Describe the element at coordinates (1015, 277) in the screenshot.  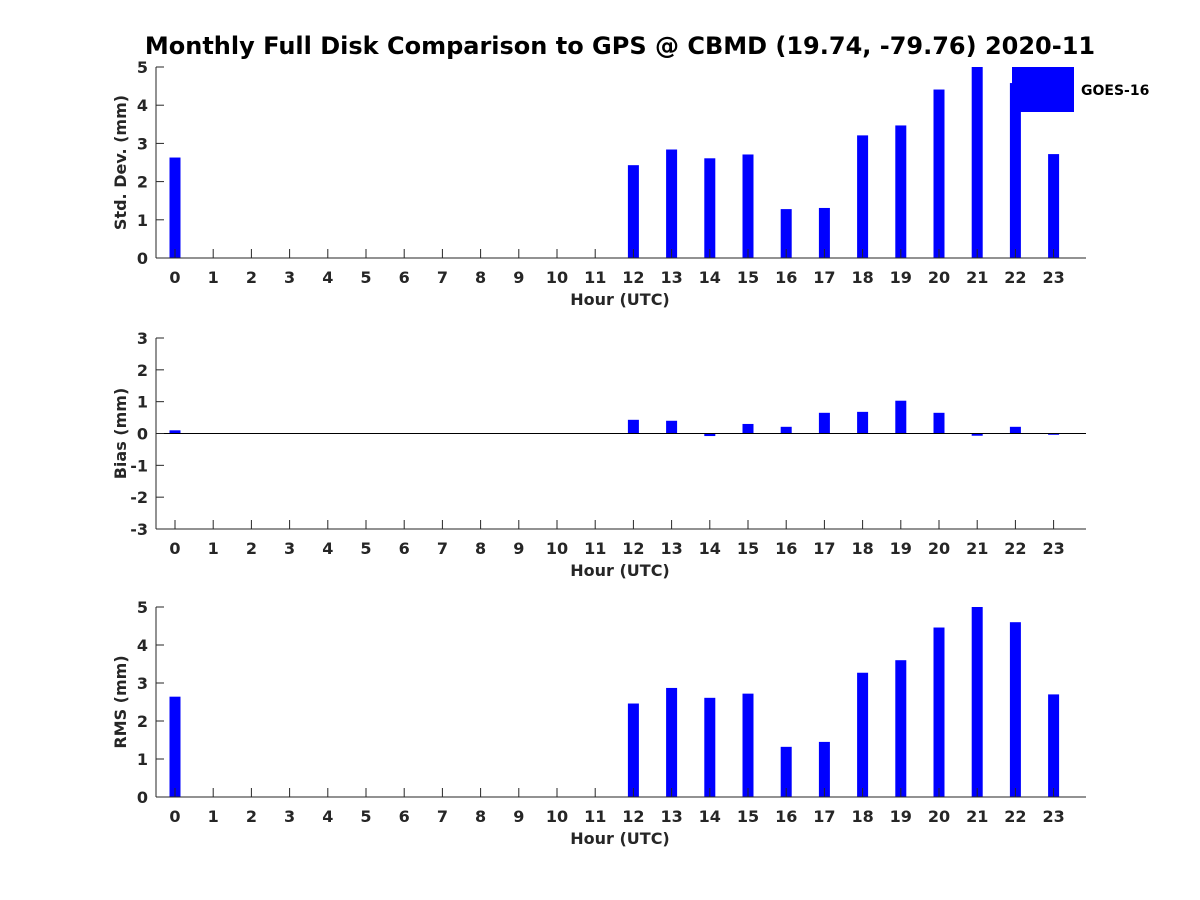
I see `std-xtick-label: 22` at that location.